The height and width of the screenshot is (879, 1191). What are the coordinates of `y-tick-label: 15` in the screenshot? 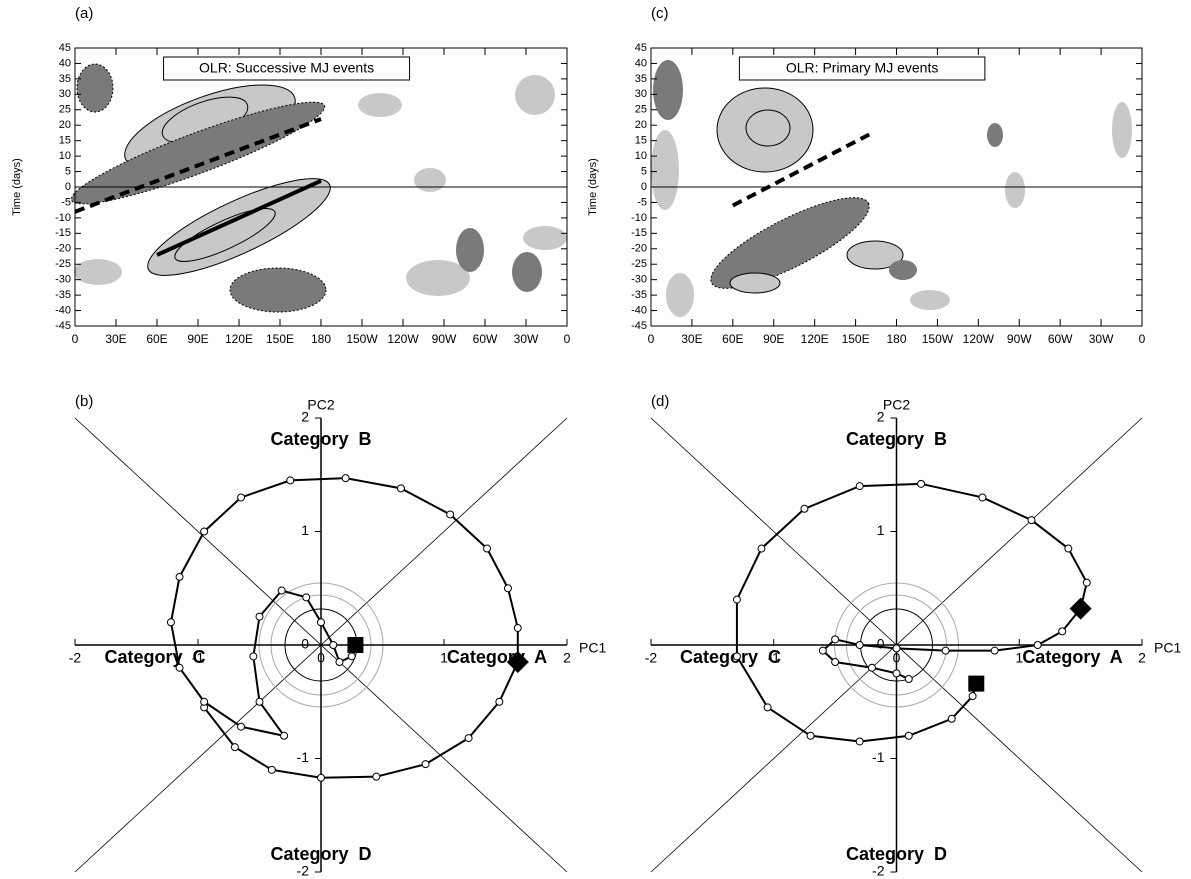 It's located at (641, 141).